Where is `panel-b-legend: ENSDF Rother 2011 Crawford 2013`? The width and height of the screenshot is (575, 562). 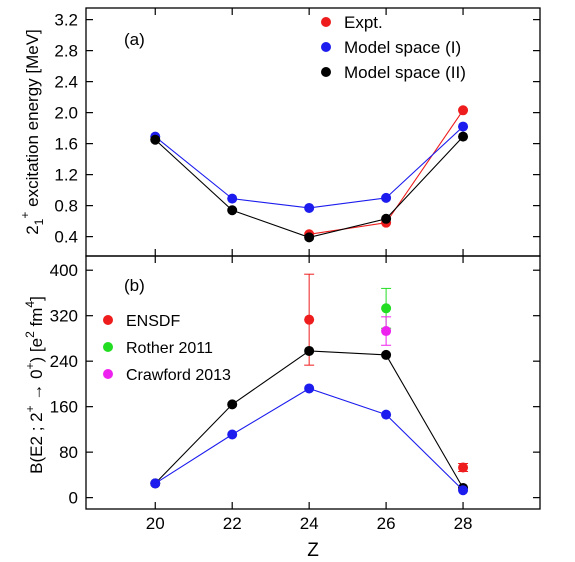
panel-b-legend: ENSDF Rother 2011 Crawford 2013 is located at coordinates (167, 348).